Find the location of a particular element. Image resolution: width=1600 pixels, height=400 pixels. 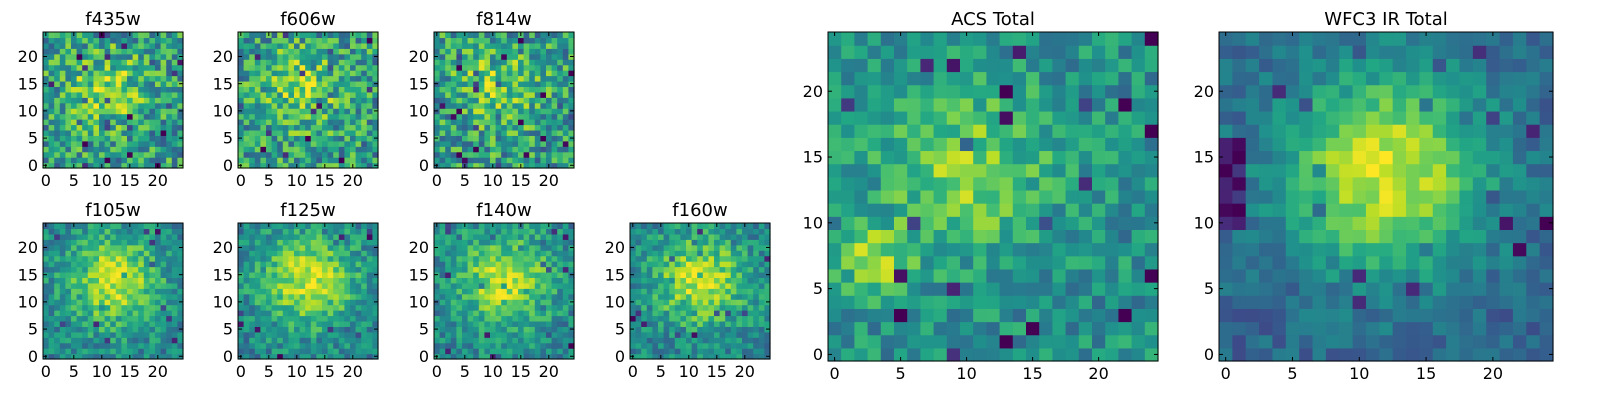

x-tick-label: 15 is located at coordinates (130, 371).